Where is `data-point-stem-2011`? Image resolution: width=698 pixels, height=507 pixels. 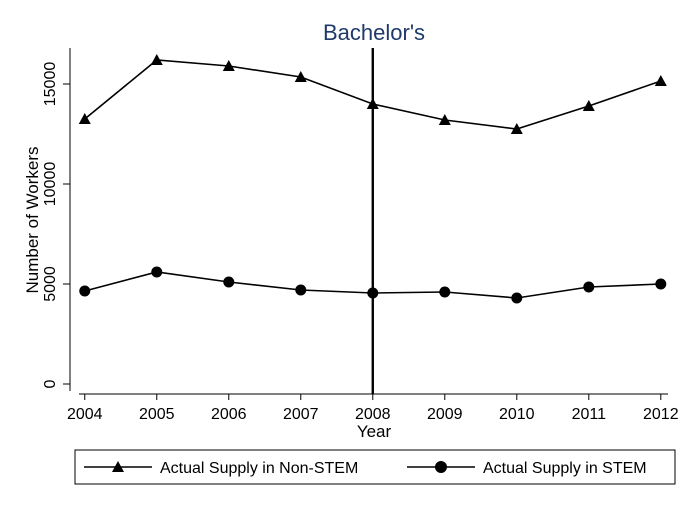 data-point-stem-2011 is located at coordinates (589, 287).